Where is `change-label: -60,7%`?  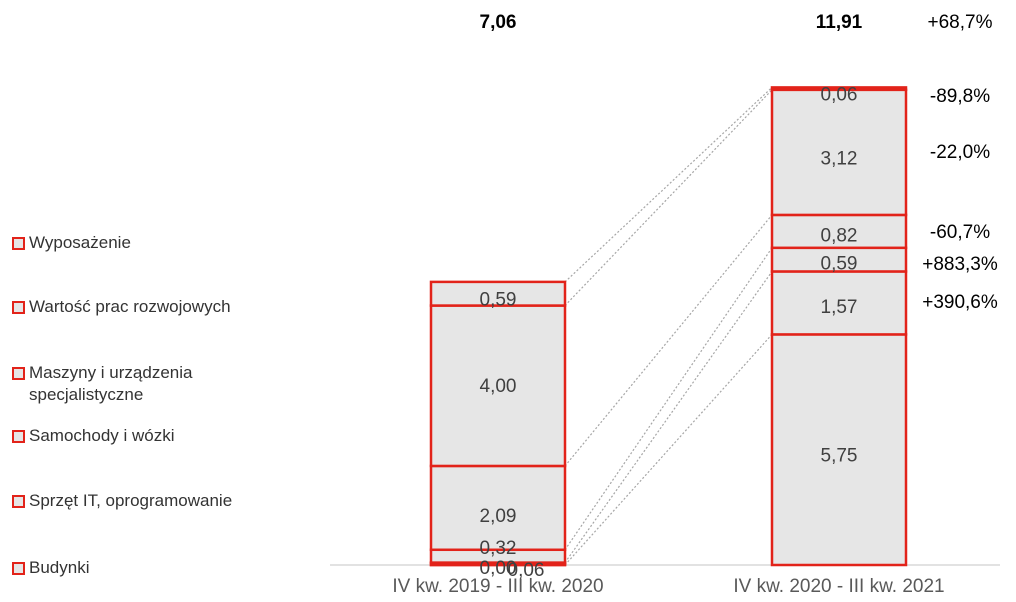
change-label: -60,7% is located at coordinates (960, 232).